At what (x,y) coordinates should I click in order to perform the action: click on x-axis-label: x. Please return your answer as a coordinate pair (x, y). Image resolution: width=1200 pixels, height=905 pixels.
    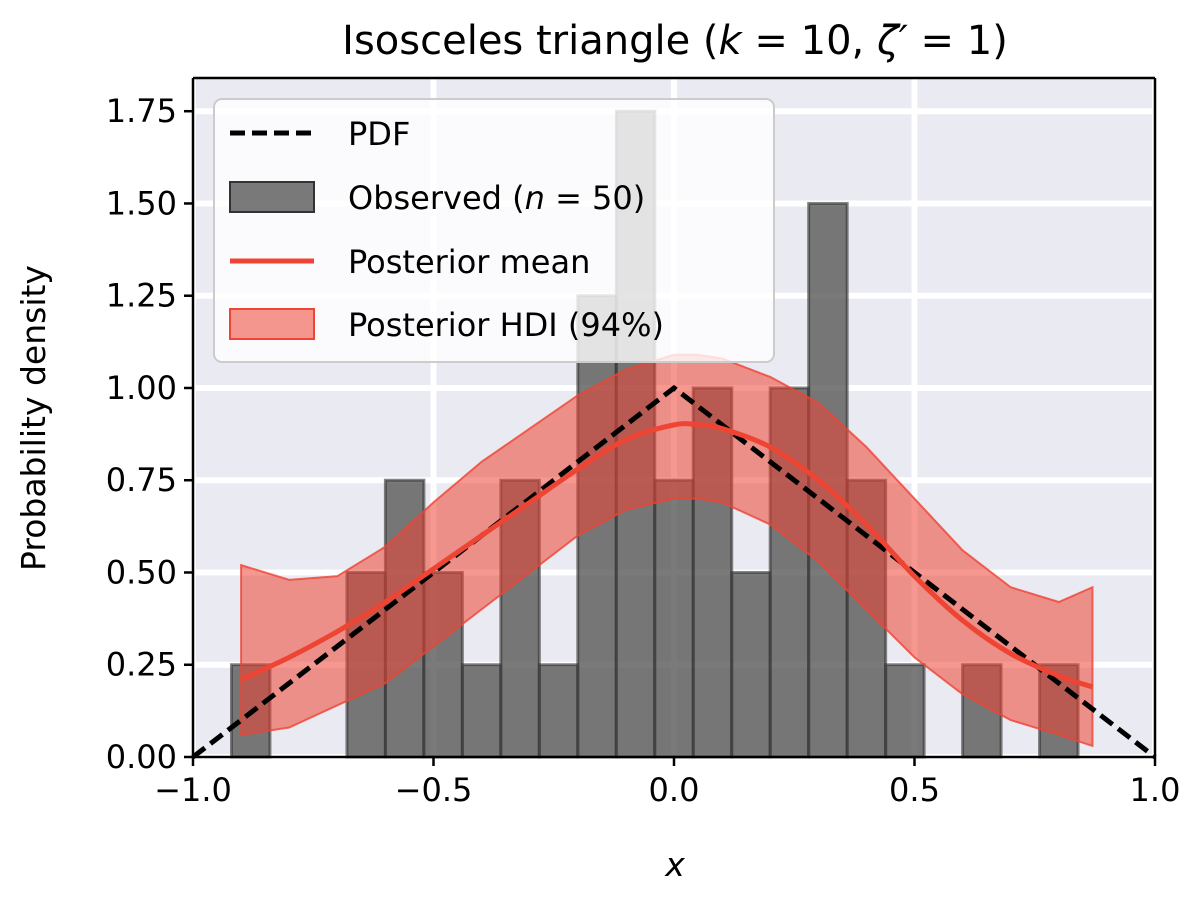
    Looking at the image, I should click on (674, 864).